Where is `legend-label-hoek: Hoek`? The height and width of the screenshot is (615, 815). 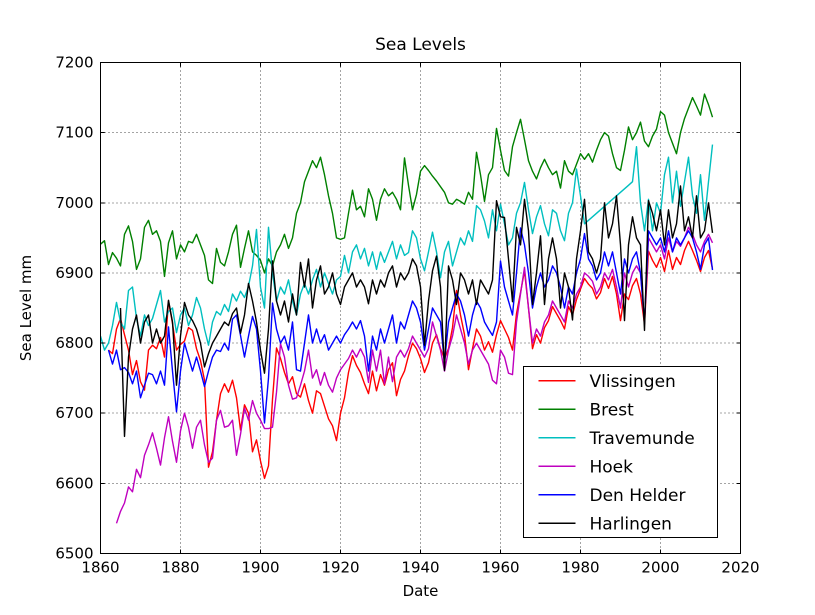
legend-label-hoek: Hoek is located at coordinates (612, 467).